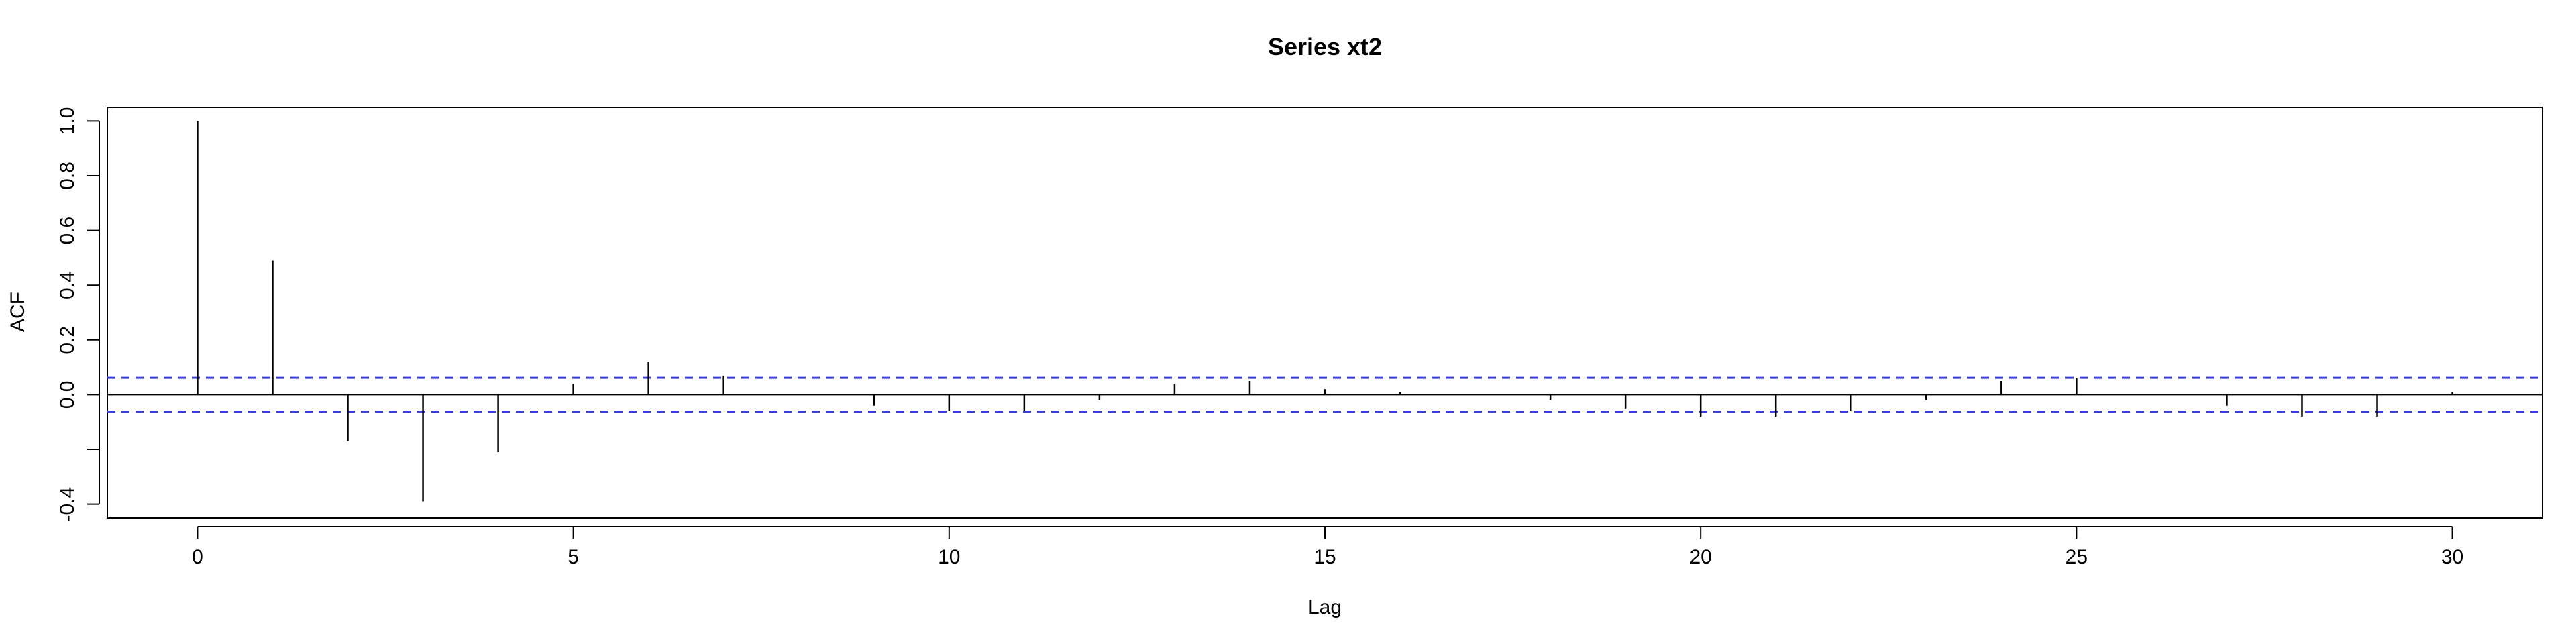 This screenshot has height=644, width=2576. I want to click on y-axis-label: ACF, so click(18, 312).